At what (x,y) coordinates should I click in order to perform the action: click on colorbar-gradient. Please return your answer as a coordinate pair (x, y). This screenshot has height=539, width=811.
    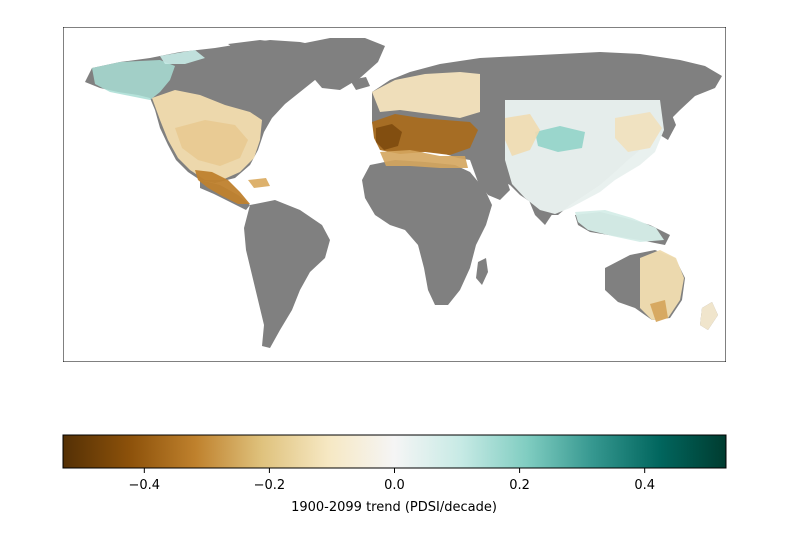
    Looking at the image, I should click on (394, 451).